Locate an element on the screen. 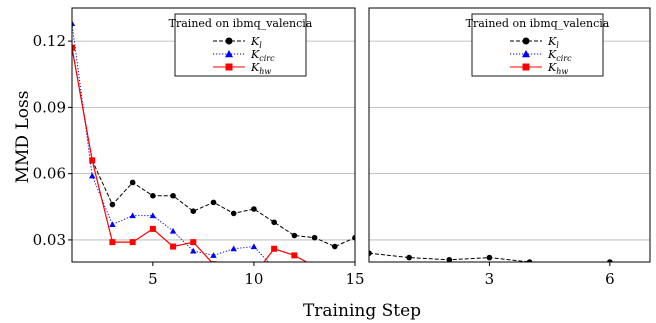 Image resolution: width=656 pixels, height=323 pixels. y-tick-label-1: 0.06 is located at coordinates (49, 174).